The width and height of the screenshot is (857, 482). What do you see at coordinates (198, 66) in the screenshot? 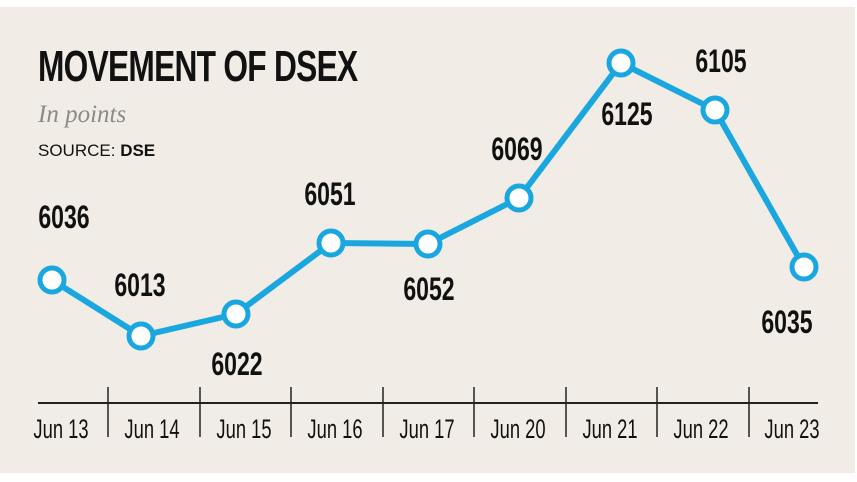
I see `chart-title: MOVEMENT OF DSEX` at bounding box center [198, 66].